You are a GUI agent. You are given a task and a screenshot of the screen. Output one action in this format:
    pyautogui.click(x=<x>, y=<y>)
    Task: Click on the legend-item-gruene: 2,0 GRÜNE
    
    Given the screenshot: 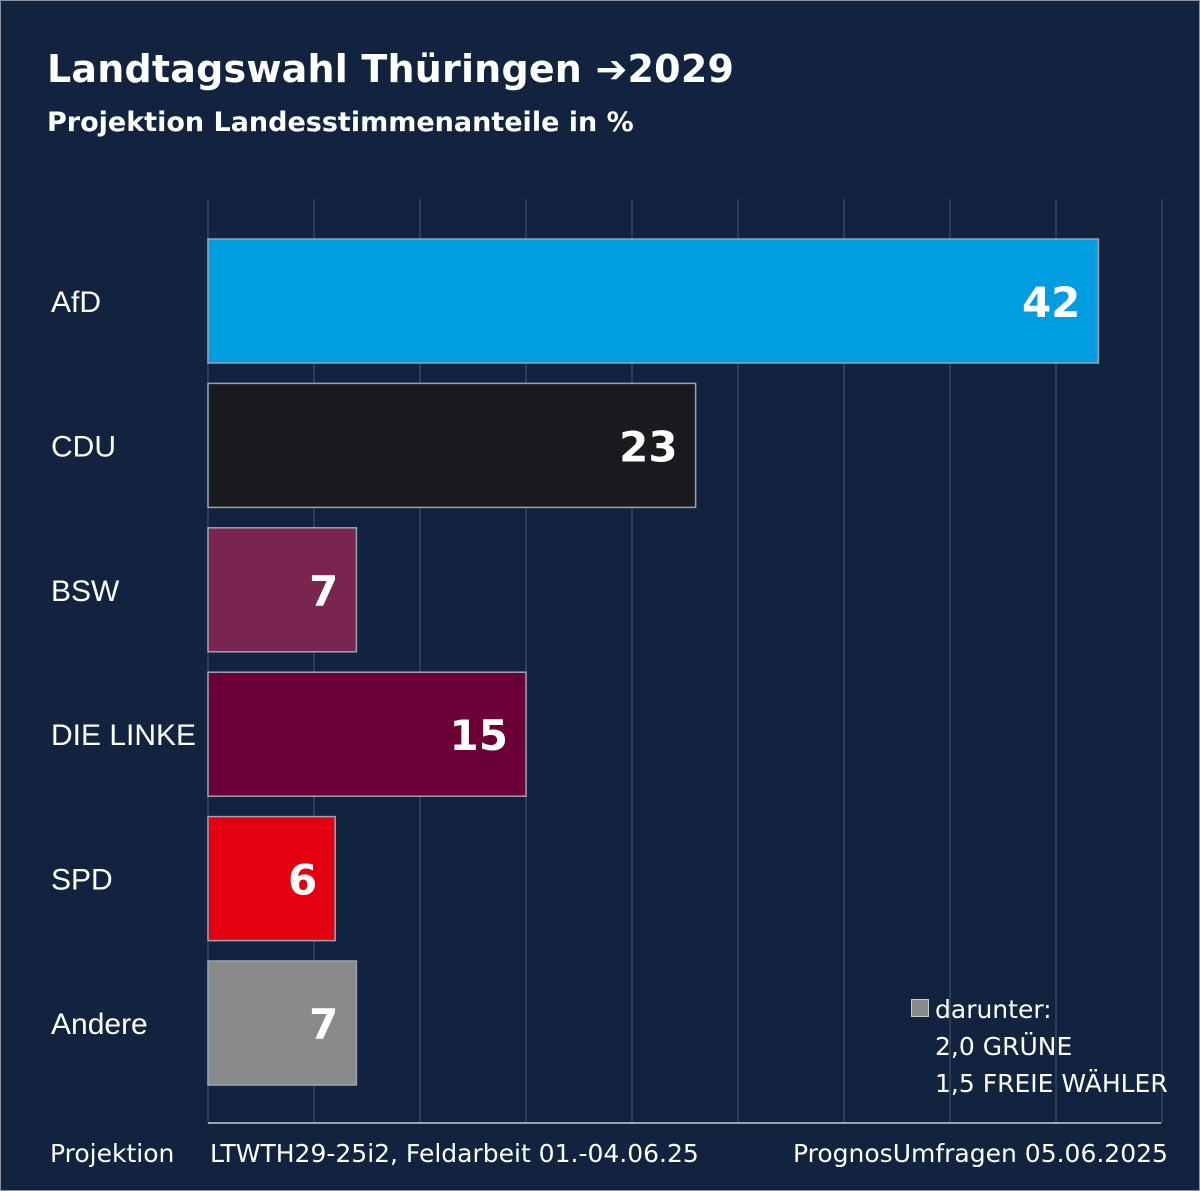 What is the action you would take?
    pyautogui.click(x=1004, y=1046)
    